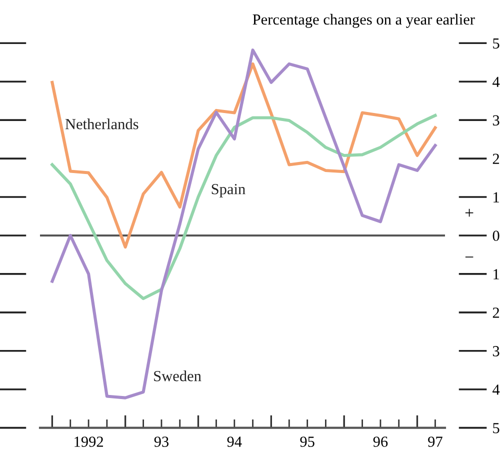 This screenshot has width=500, height=464. What do you see at coordinates (101, 124) in the screenshot?
I see `series-label: Netherlands` at bounding box center [101, 124].